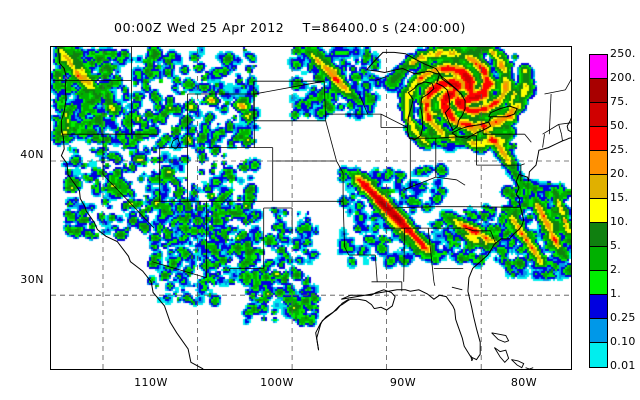 The height and width of the screenshot is (400, 640). Describe the element at coordinates (277, 382) in the screenshot. I see `x-axis-tick-100w: 100W` at that location.